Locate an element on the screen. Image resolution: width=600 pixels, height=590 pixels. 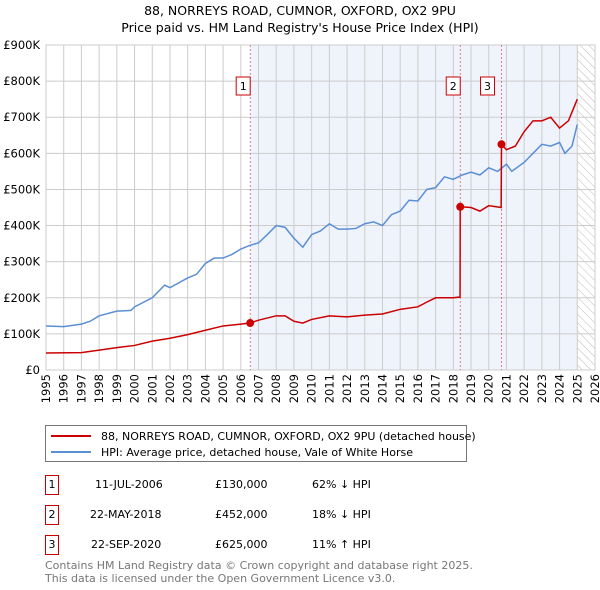
x-tick-label: 1996 is located at coordinates (64, 388).